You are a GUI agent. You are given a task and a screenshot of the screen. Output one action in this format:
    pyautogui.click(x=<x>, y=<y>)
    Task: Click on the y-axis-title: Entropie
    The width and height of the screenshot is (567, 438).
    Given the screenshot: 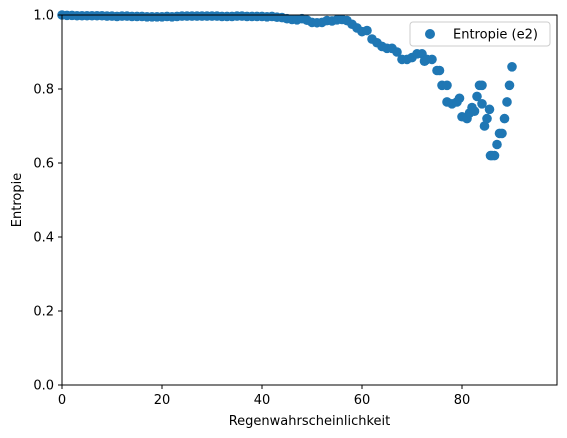 What is the action you would take?
    pyautogui.click(x=17, y=200)
    